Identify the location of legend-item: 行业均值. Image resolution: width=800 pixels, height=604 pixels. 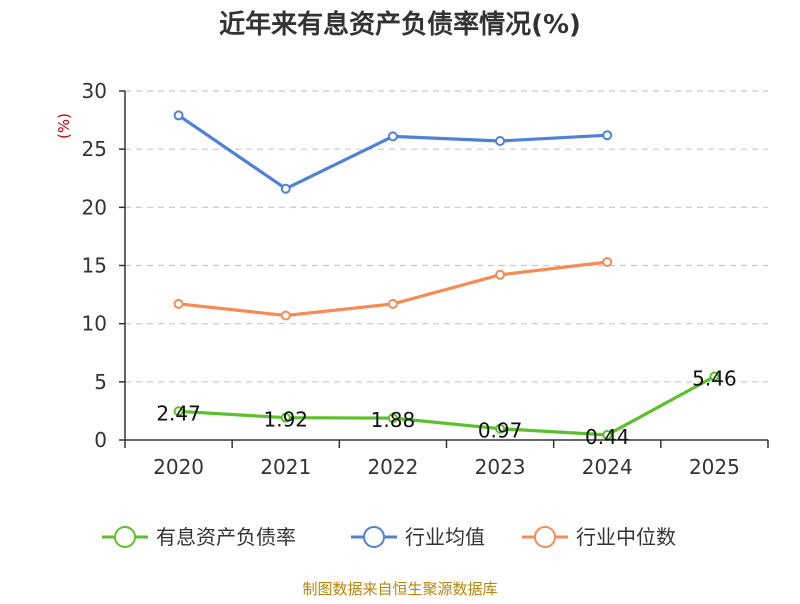
(418, 537).